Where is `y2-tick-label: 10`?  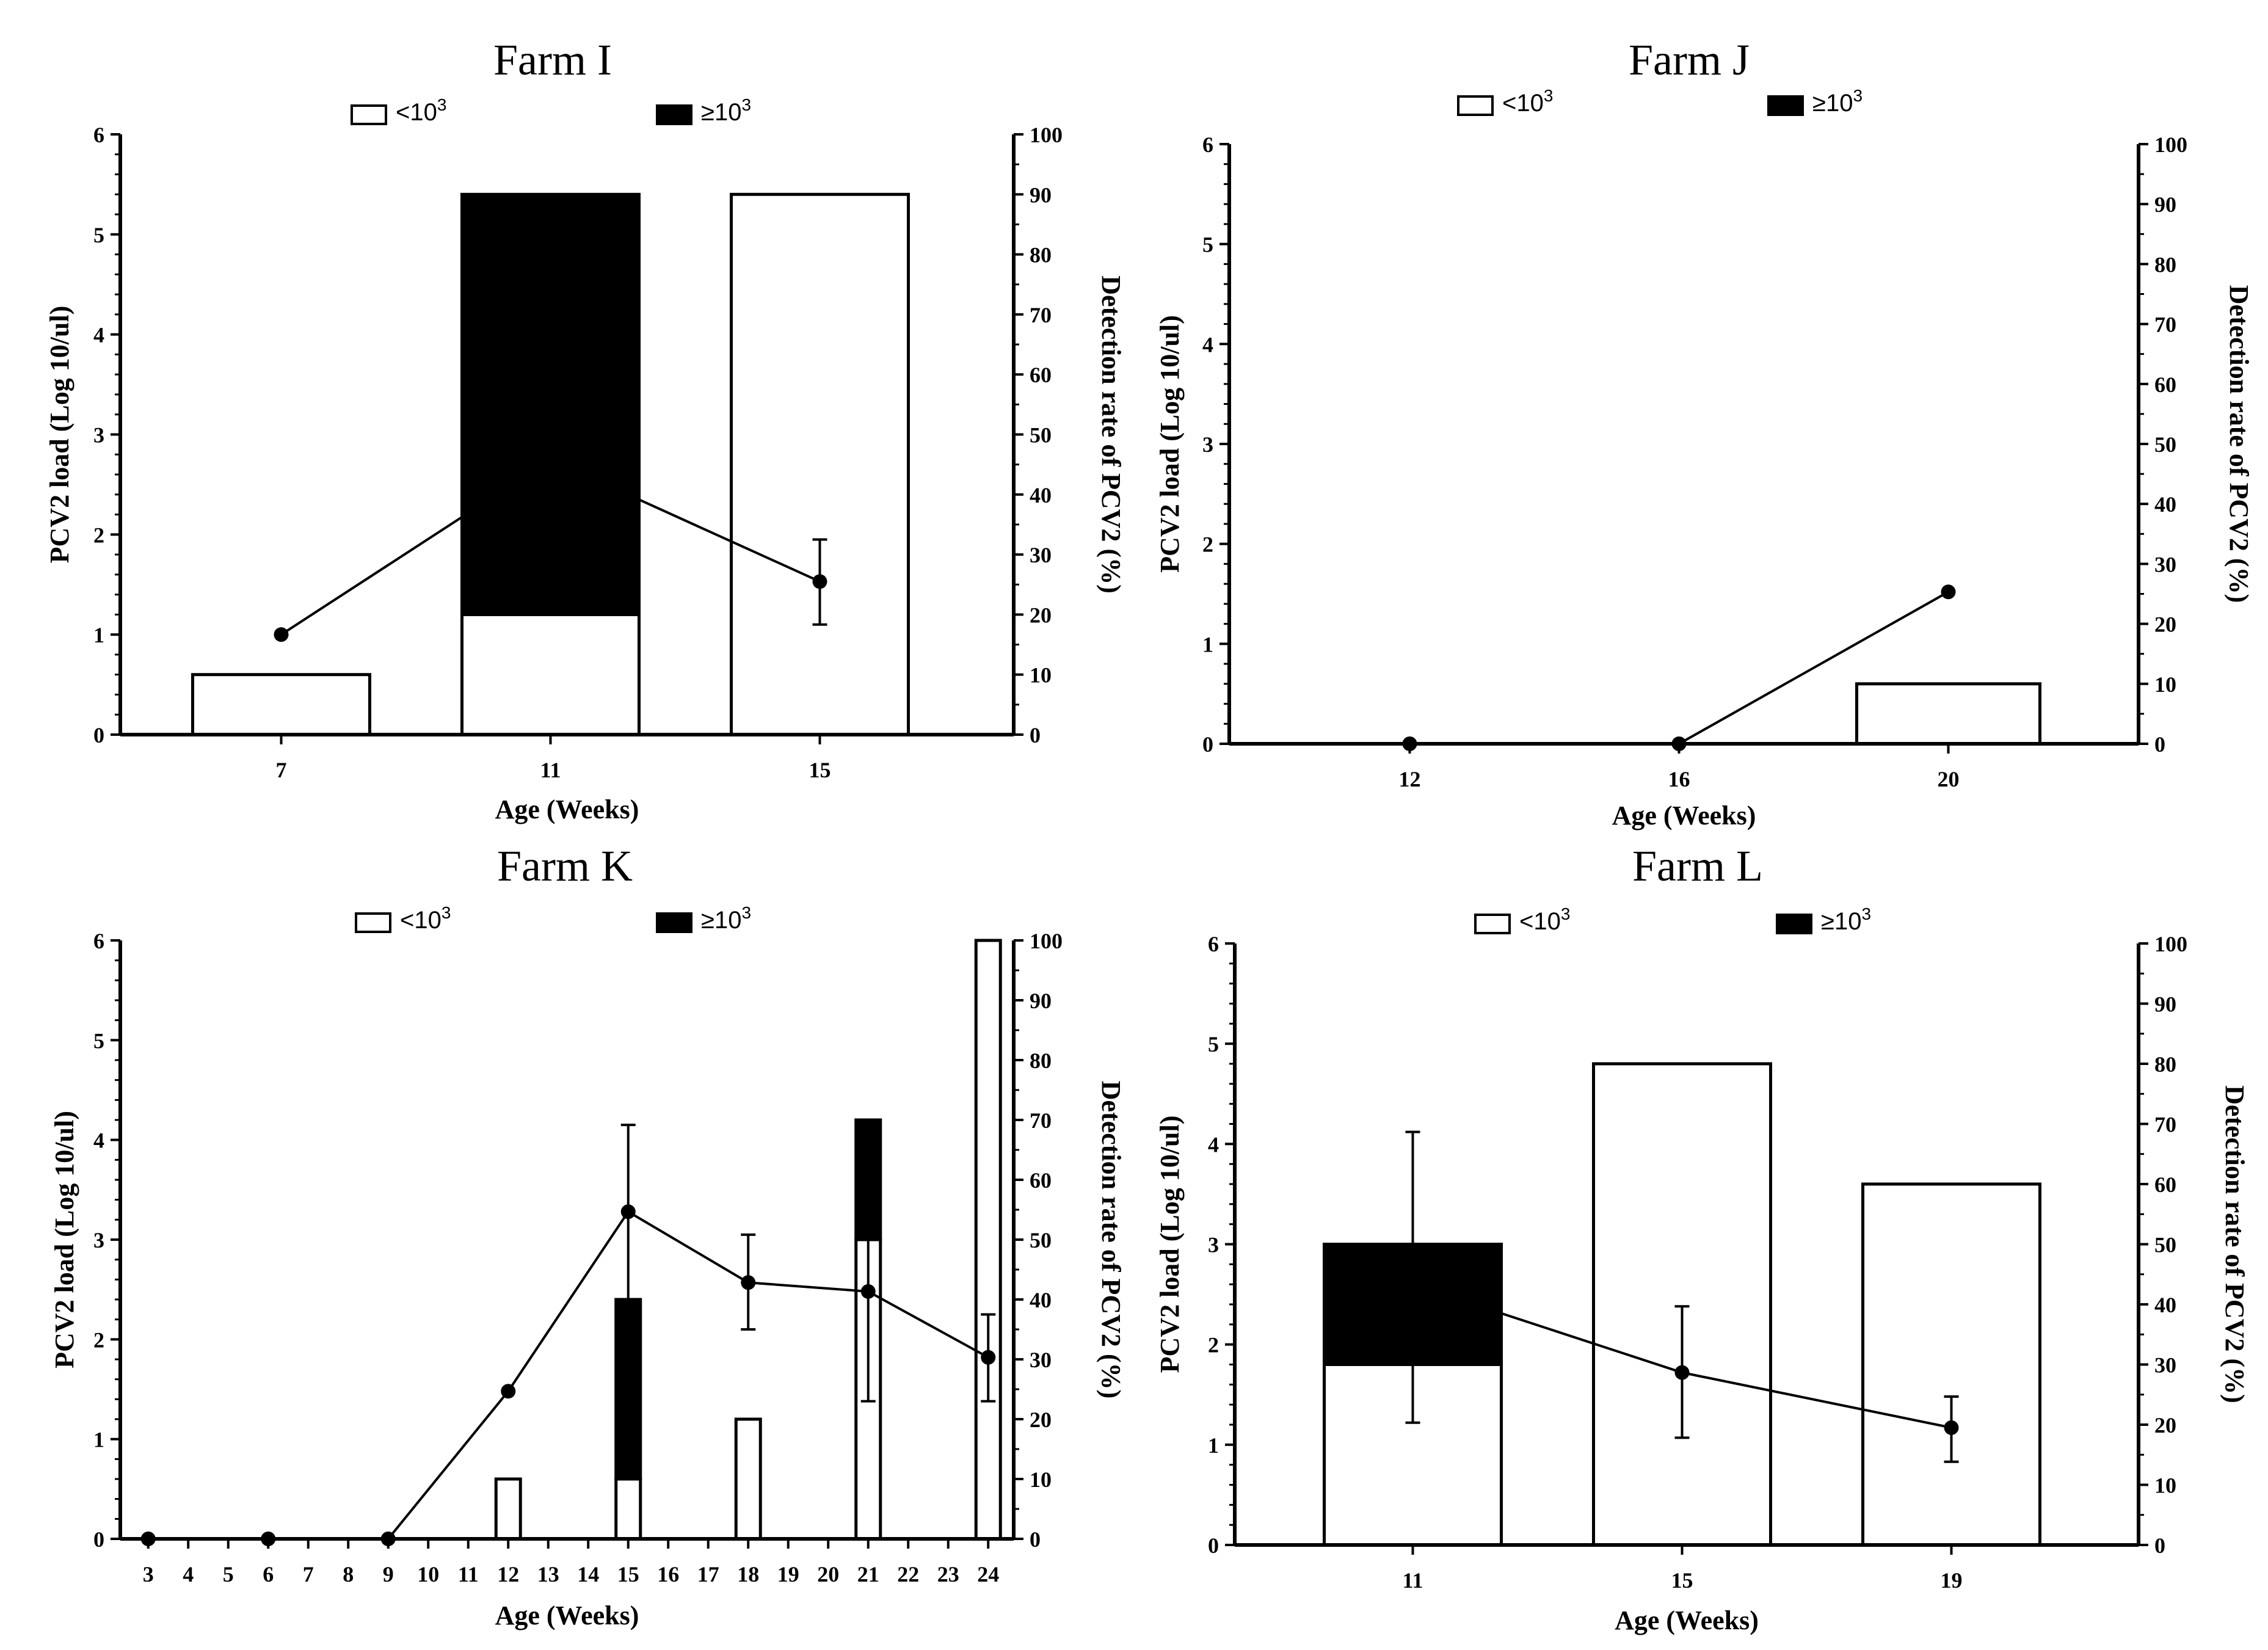
y2-tick-label: 10 is located at coordinates (1041, 675).